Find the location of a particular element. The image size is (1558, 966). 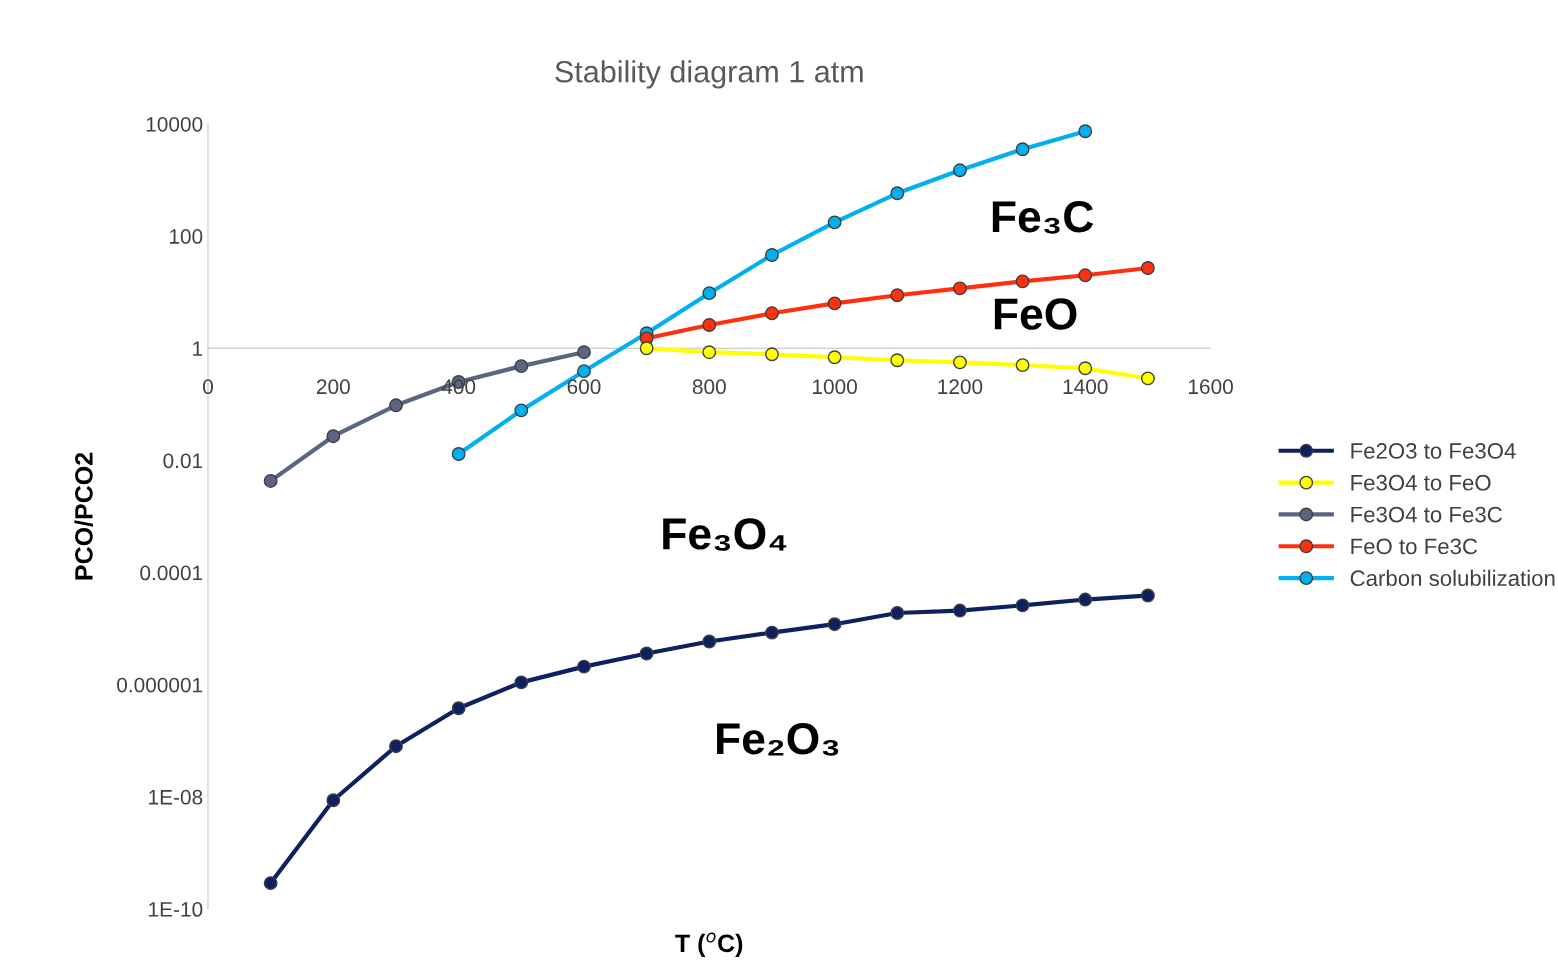

x-tick-label: 0 is located at coordinates (208, 387).